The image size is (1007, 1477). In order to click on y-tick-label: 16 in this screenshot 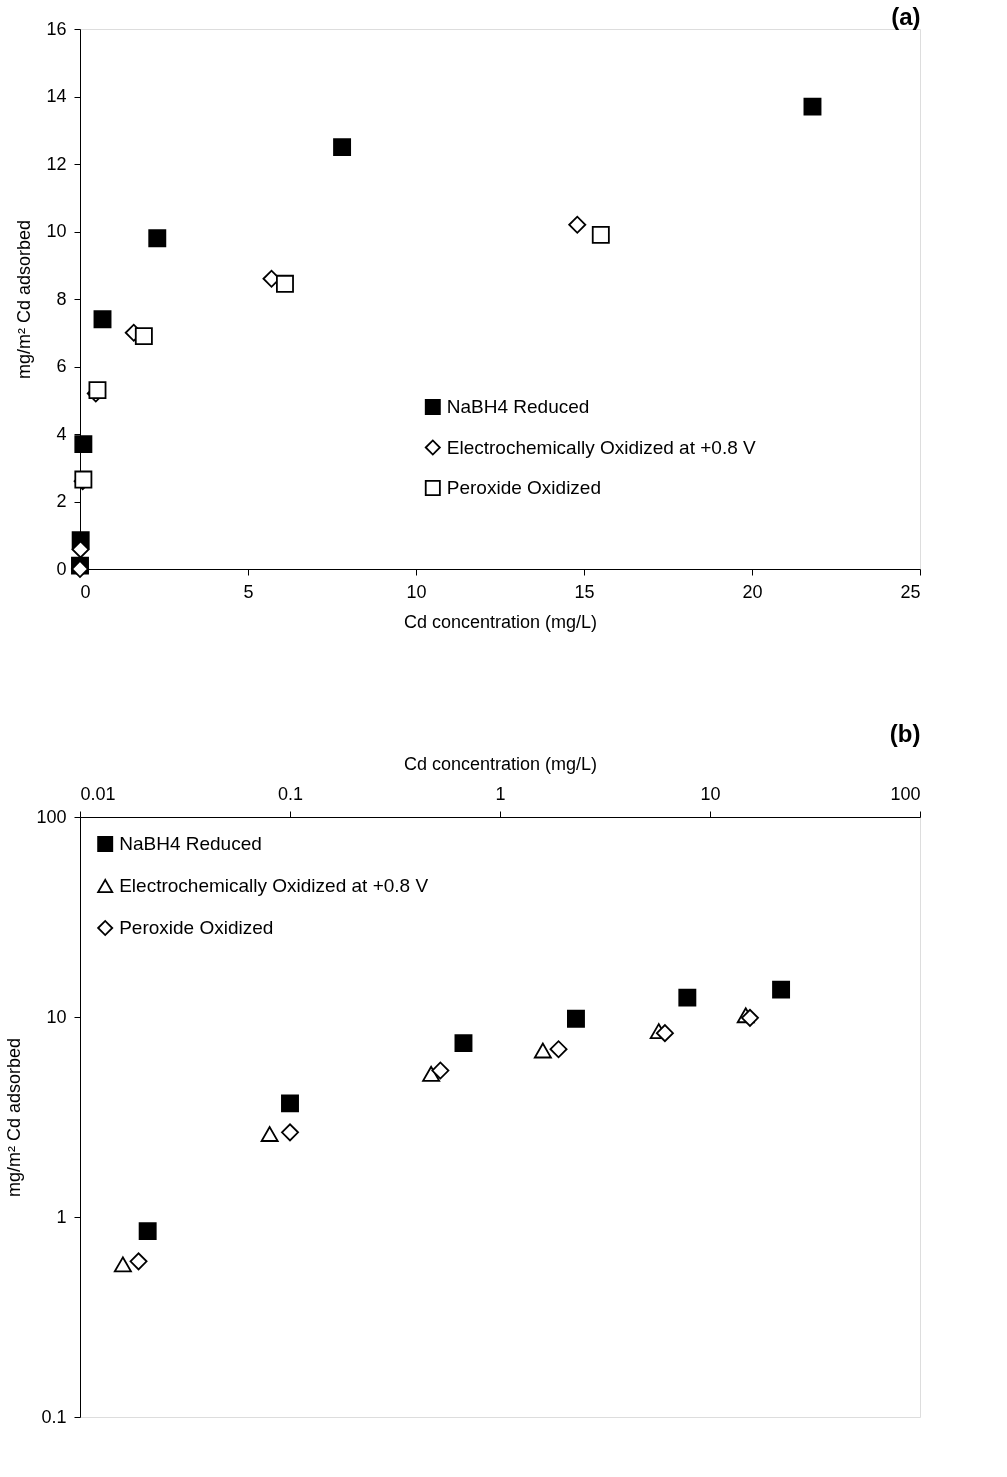, I will do `click(56, 28)`.